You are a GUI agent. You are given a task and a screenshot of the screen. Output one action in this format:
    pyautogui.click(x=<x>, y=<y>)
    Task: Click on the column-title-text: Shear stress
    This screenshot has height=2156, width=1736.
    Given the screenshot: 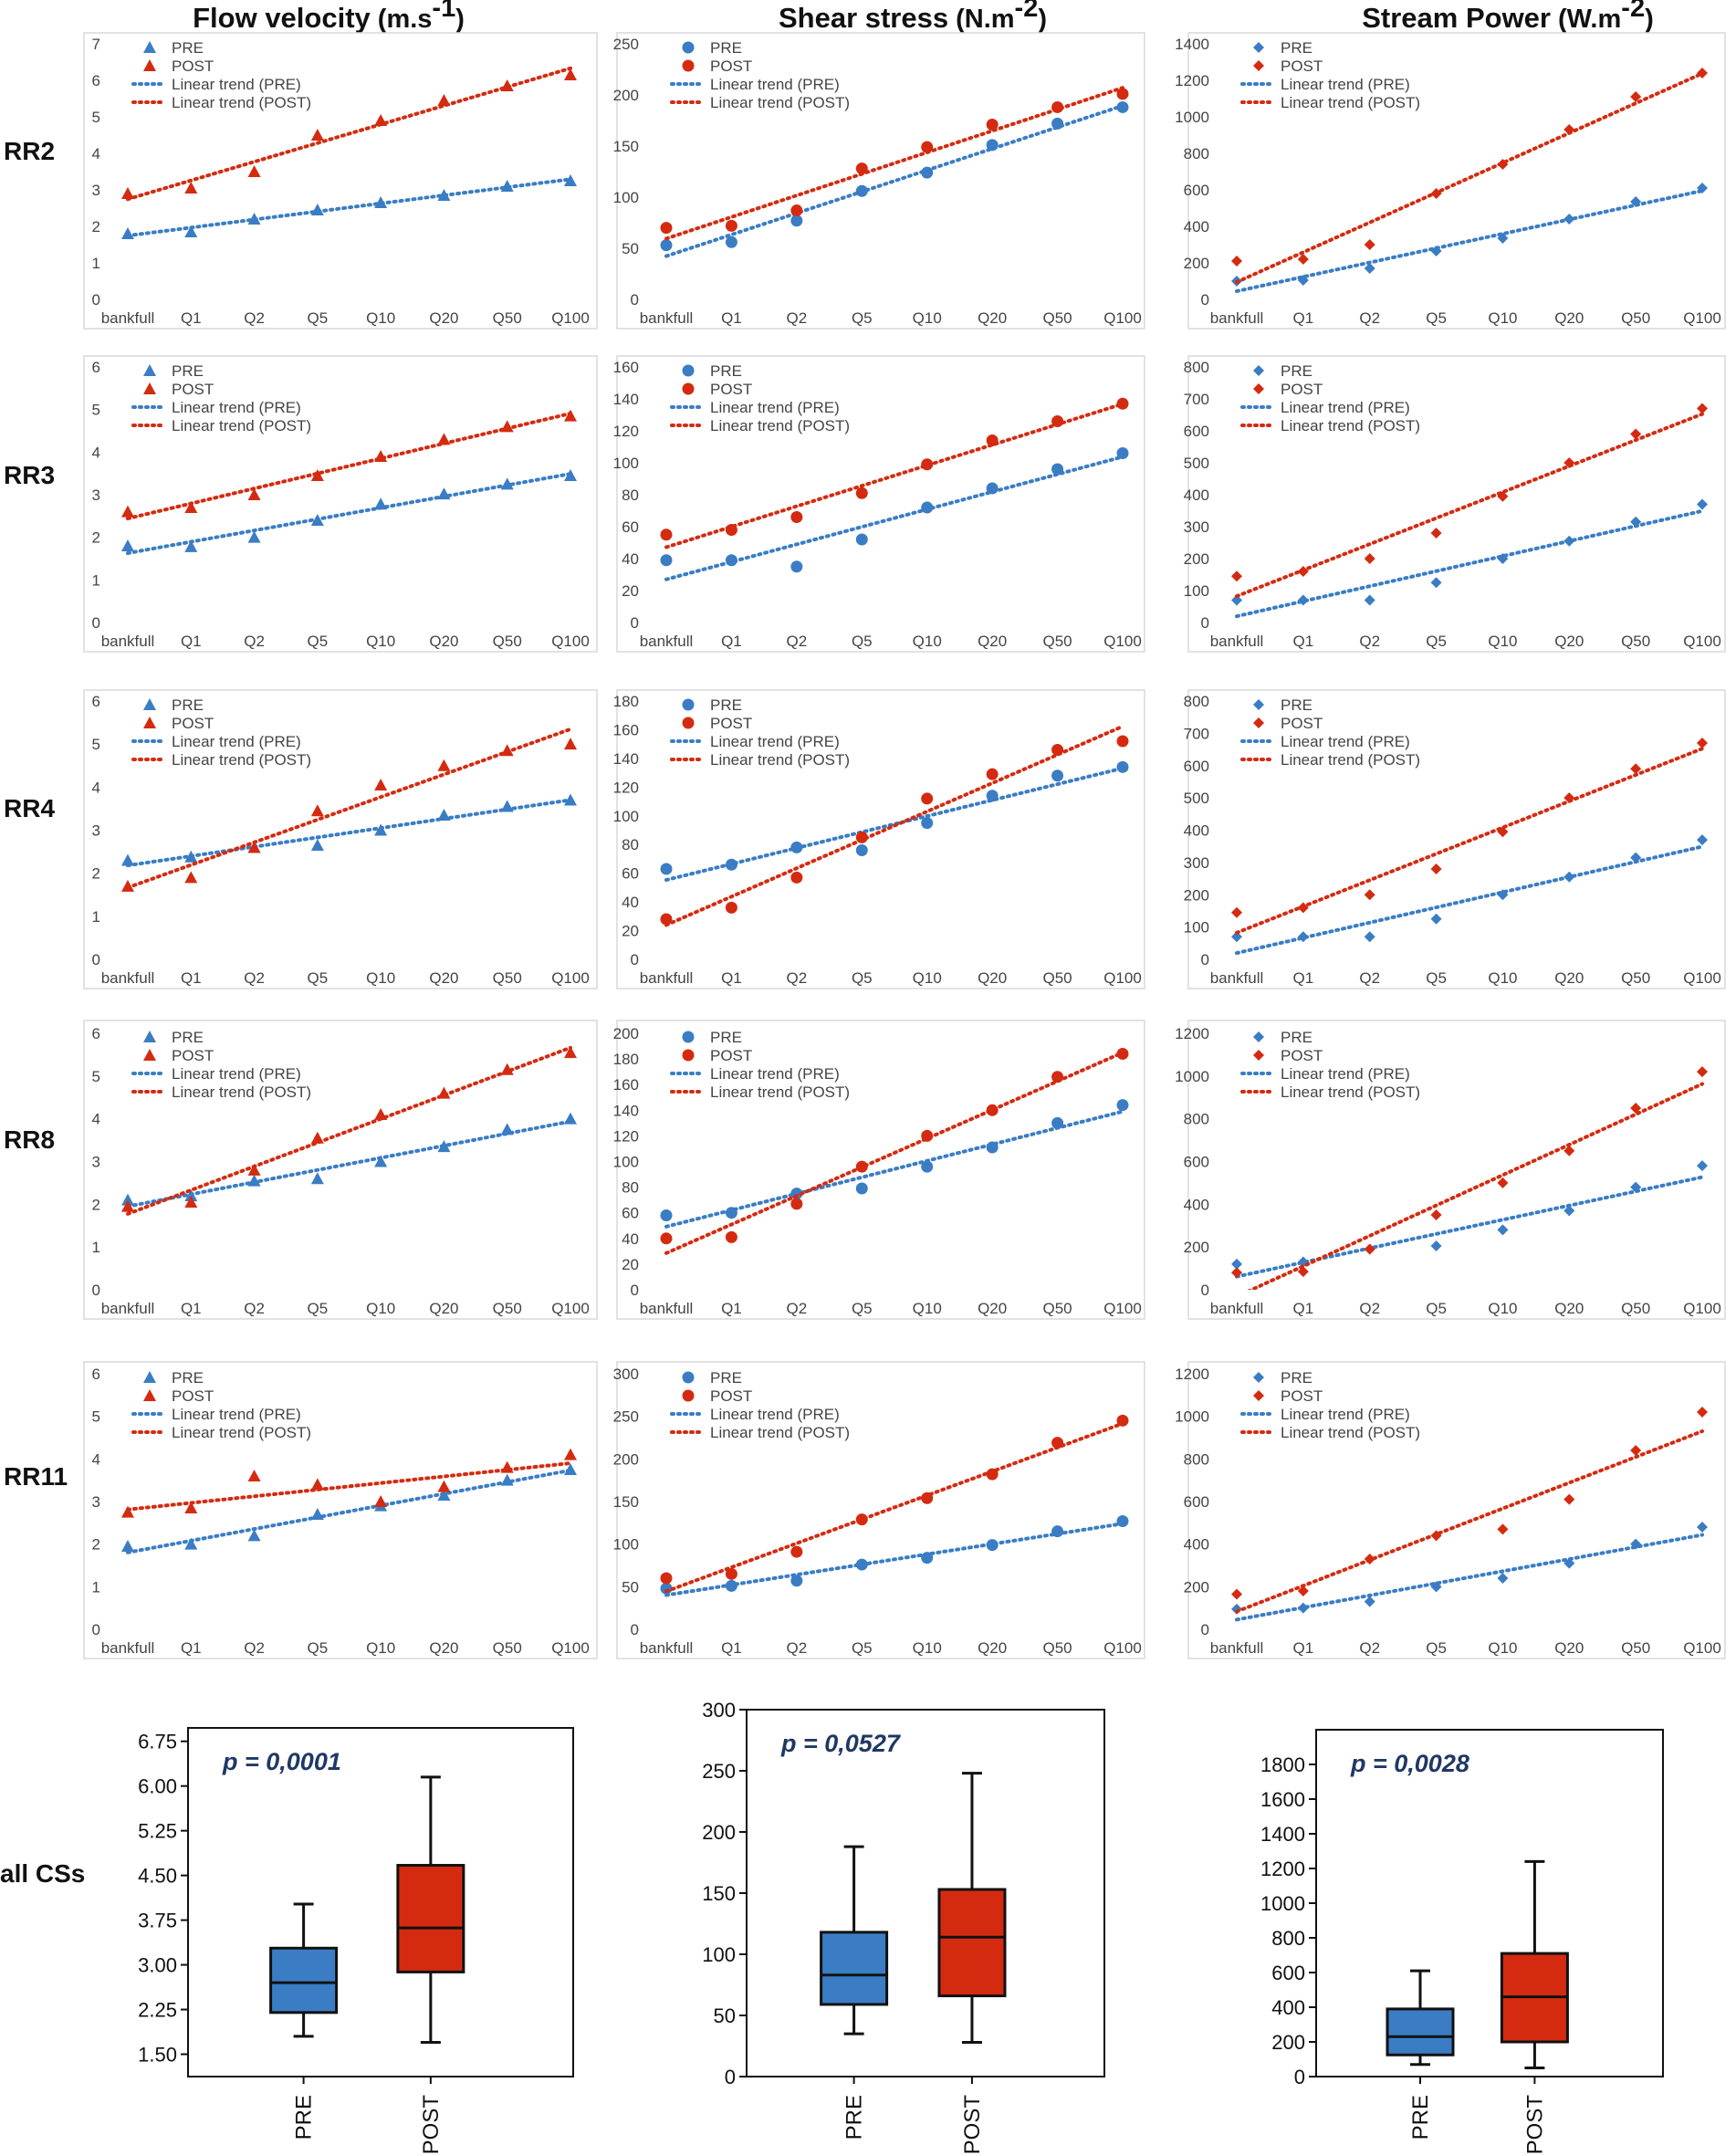 What is the action you would take?
    pyautogui.click(x=863, y=18)
    